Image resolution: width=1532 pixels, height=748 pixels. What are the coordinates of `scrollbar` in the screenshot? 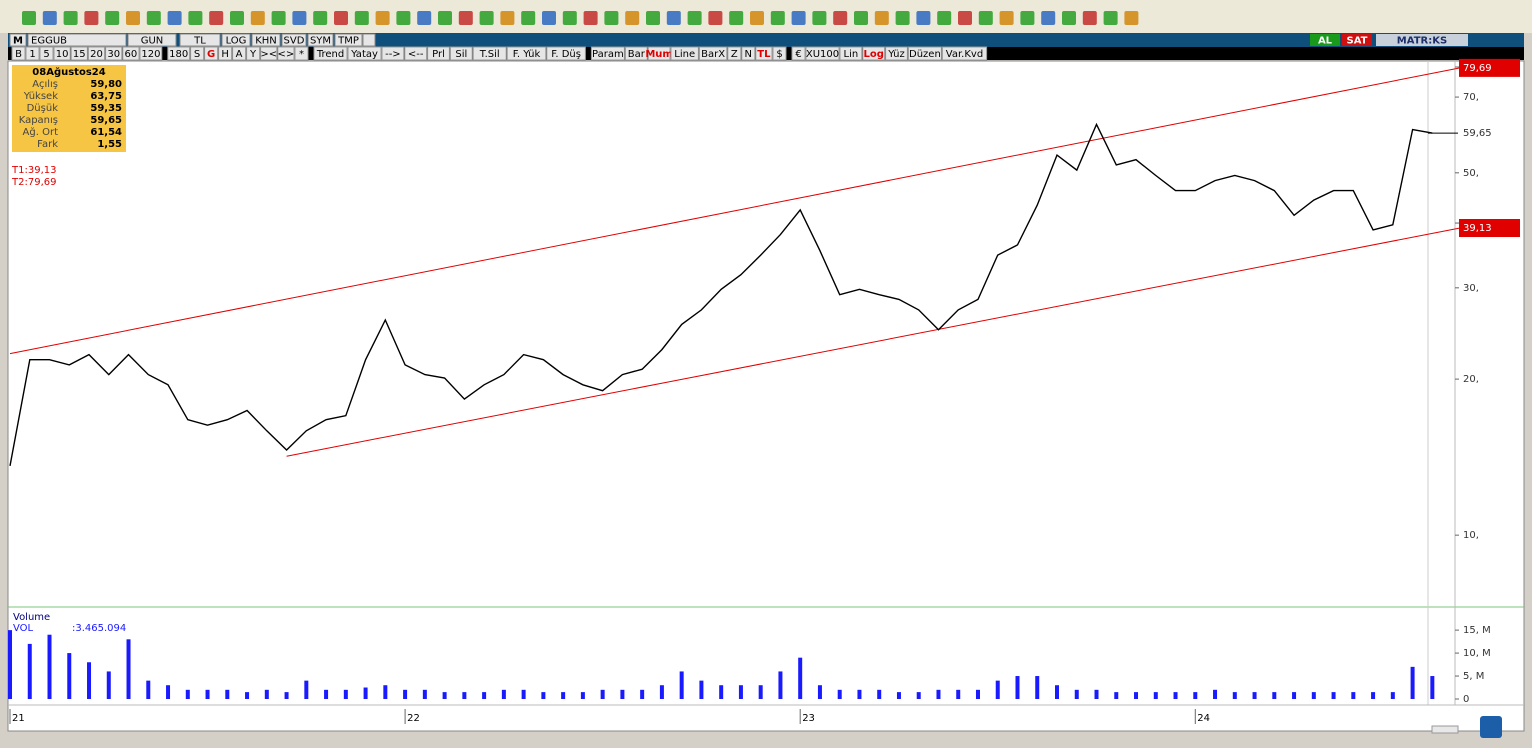 It's located at (1445, 729).